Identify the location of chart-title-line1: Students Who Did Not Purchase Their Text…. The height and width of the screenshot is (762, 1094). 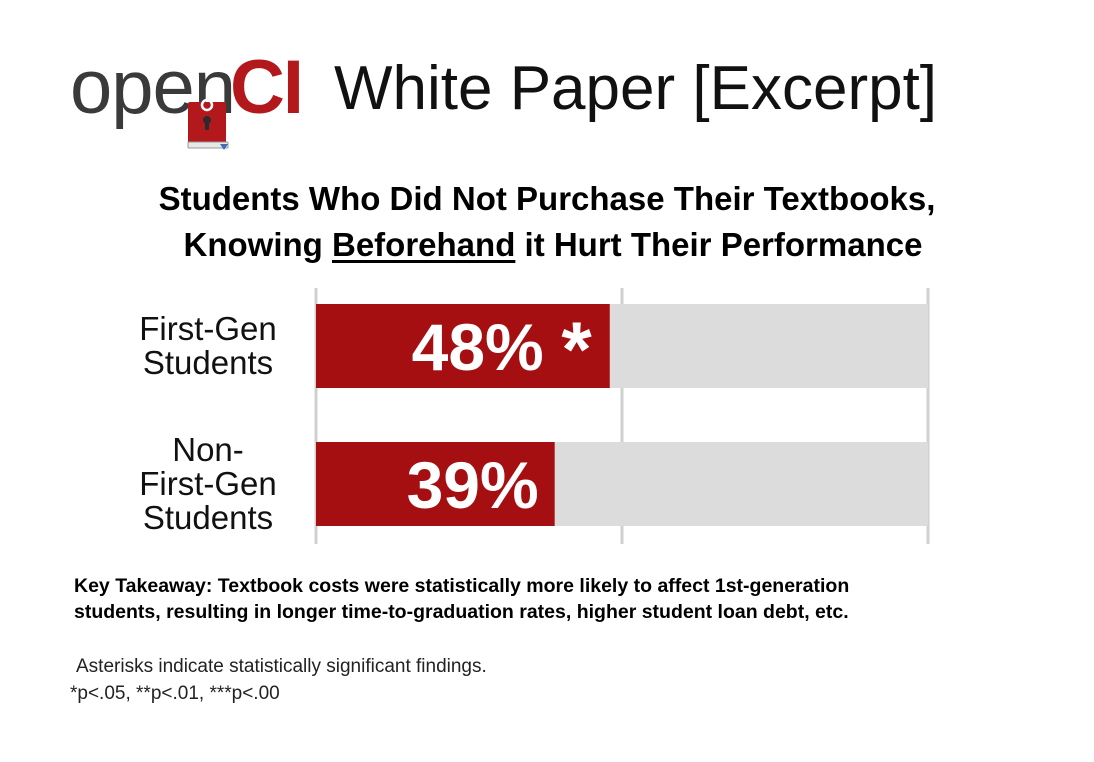
(547, 198).